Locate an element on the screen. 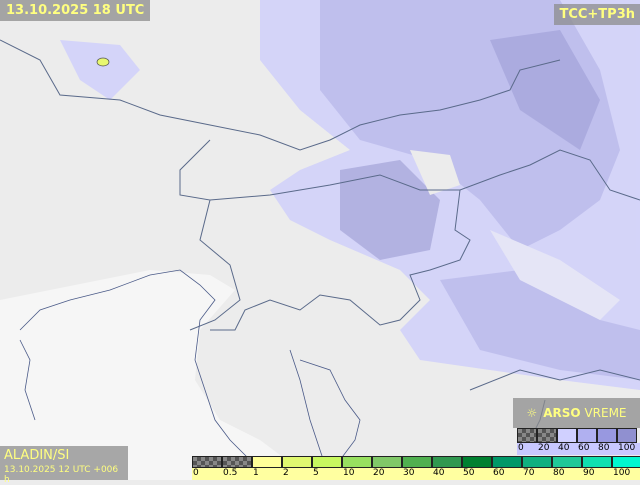 The image size is (640, 485). cloud-legend-labels: 0 20 40 60 80 100 is located at coordinates (578, 449).